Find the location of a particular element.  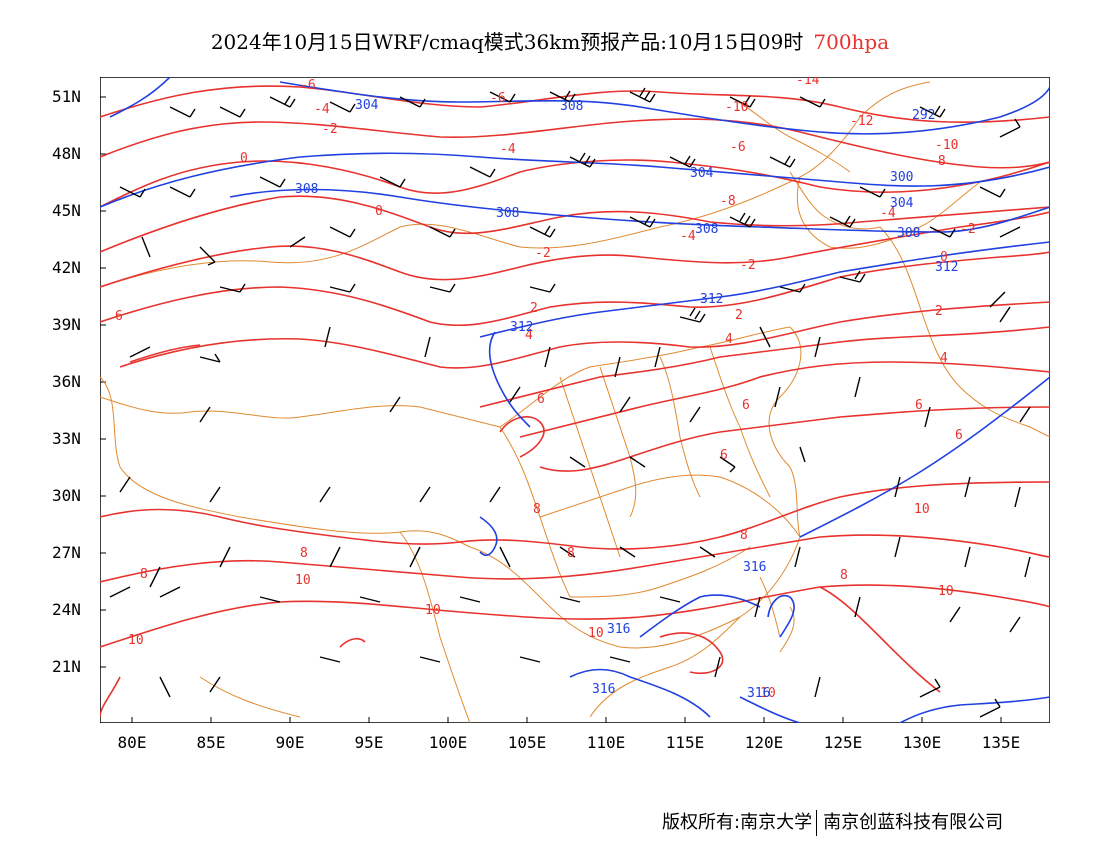

temp-label-5: -6 is located at coordinates (308, 85).